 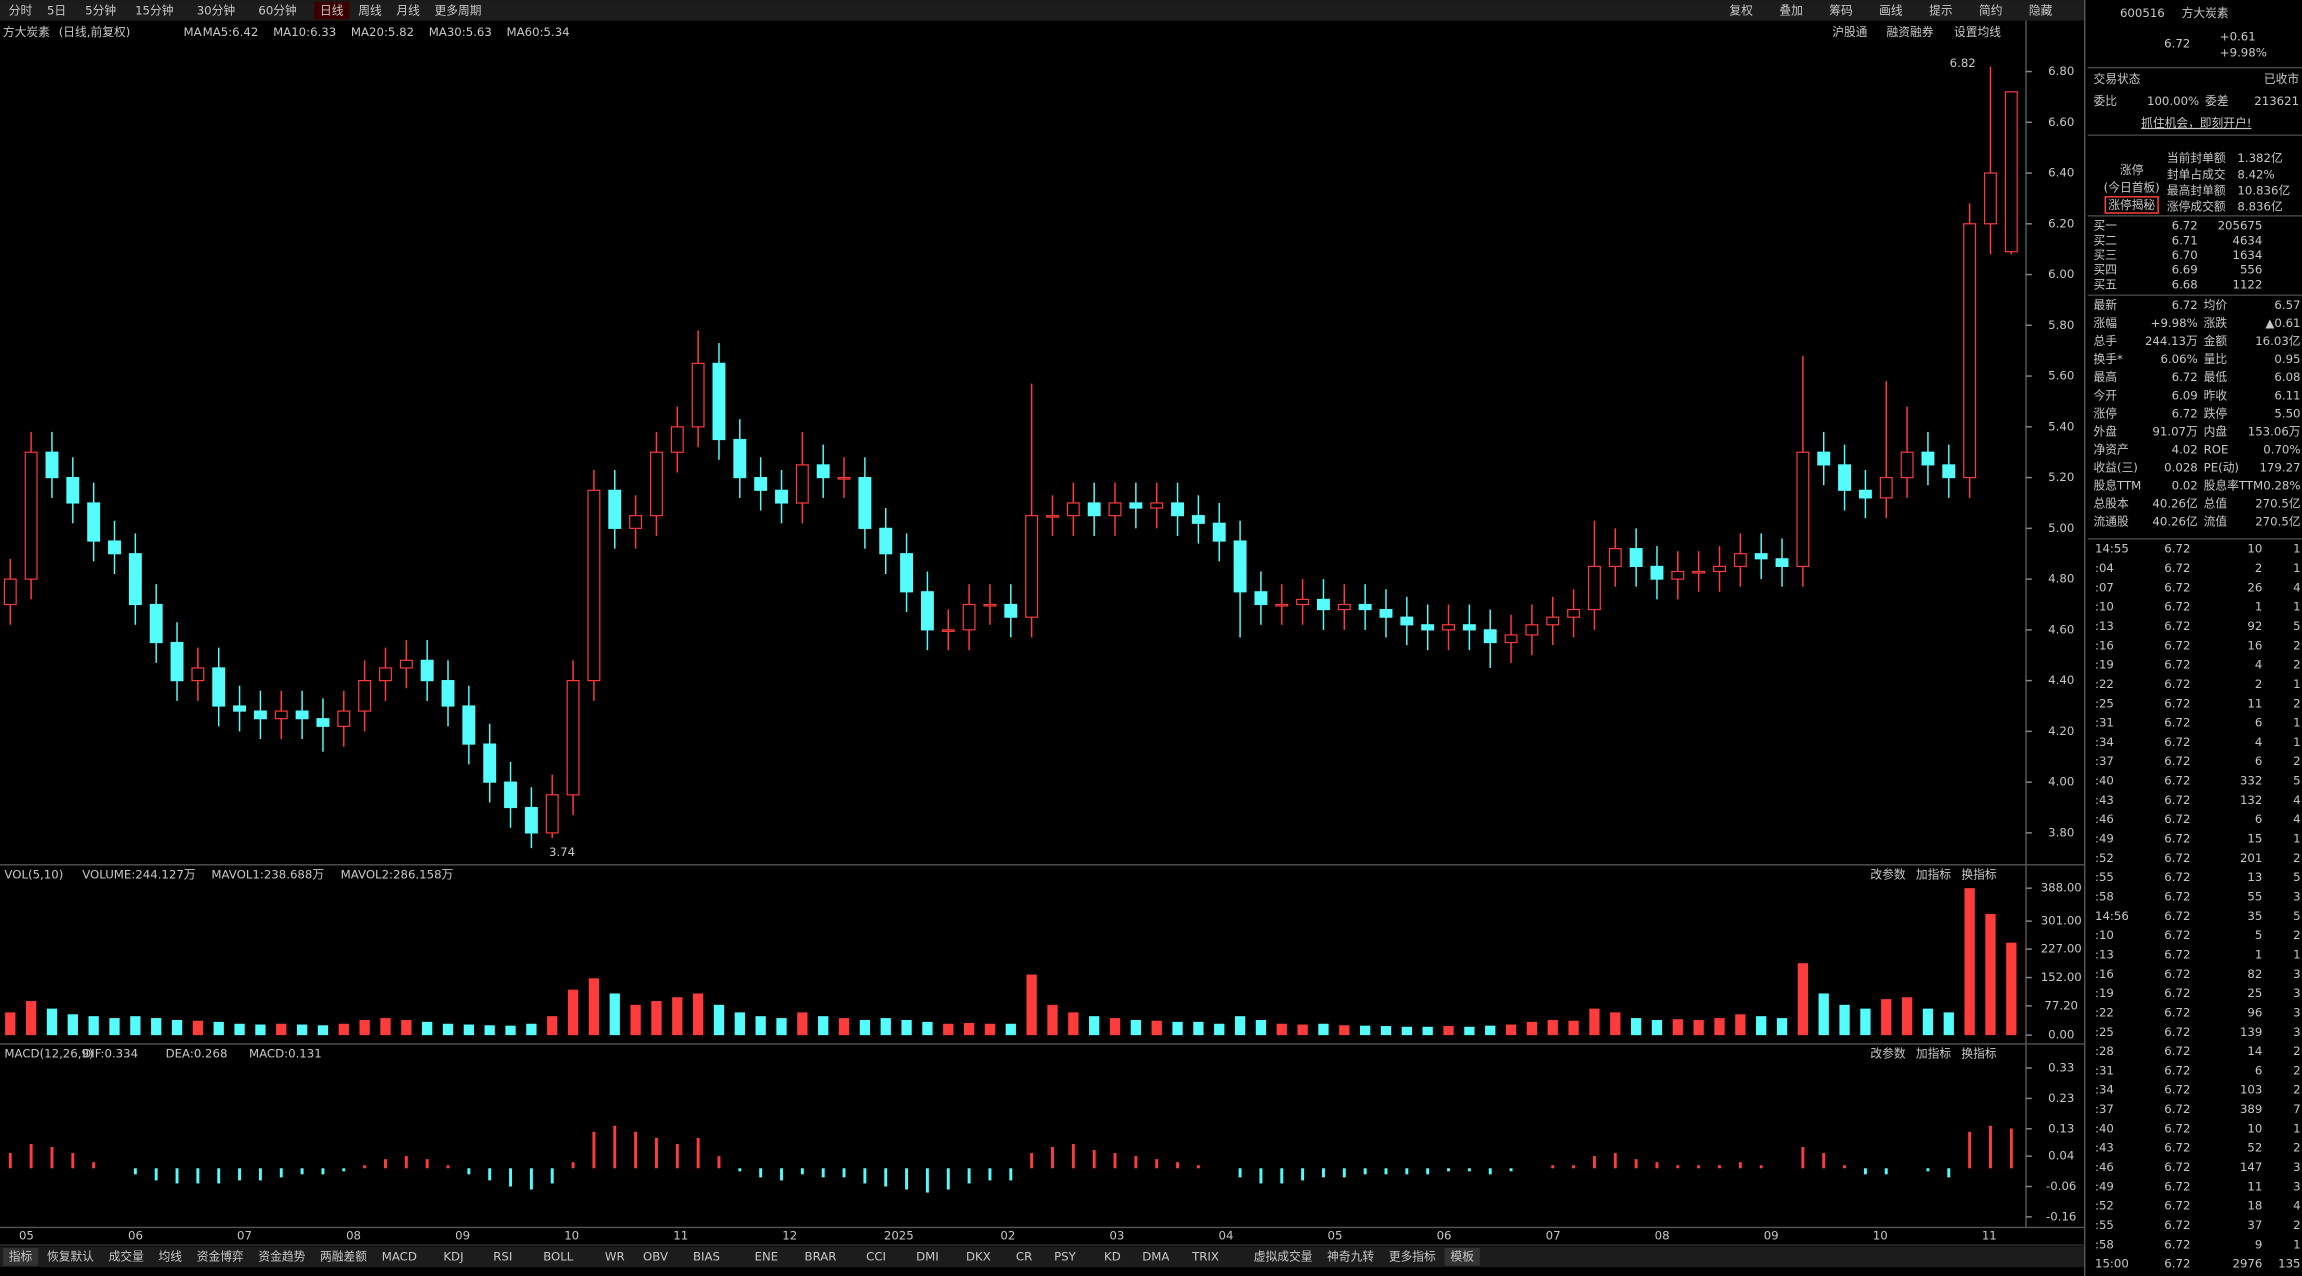 I want to click on bottom-tab: KD, so click(x=1112, y=1256).